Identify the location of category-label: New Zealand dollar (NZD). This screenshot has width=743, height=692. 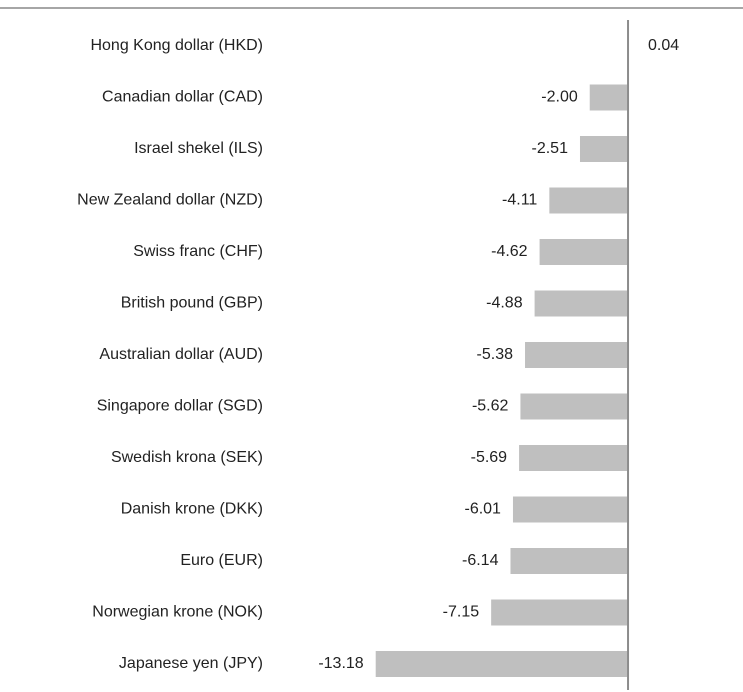
(170, 200).